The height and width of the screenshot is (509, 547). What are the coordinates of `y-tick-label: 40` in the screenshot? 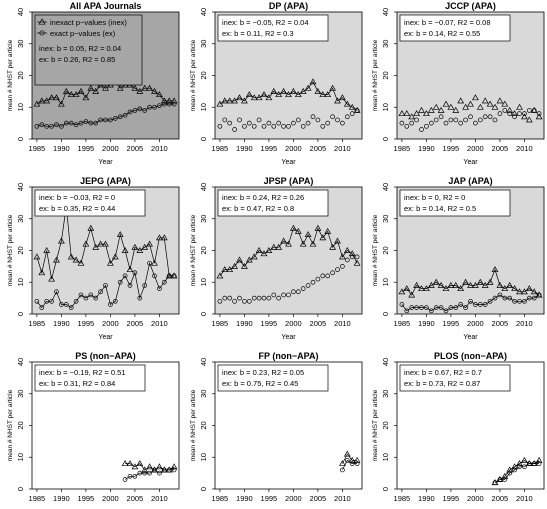 It's located at (203, 362).